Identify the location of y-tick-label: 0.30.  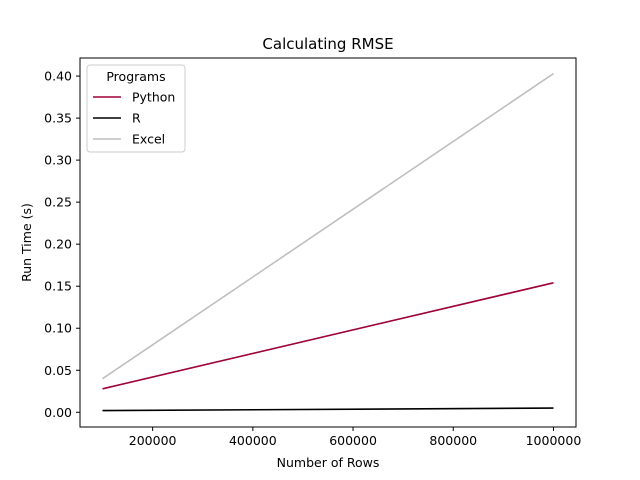
(58, 160).